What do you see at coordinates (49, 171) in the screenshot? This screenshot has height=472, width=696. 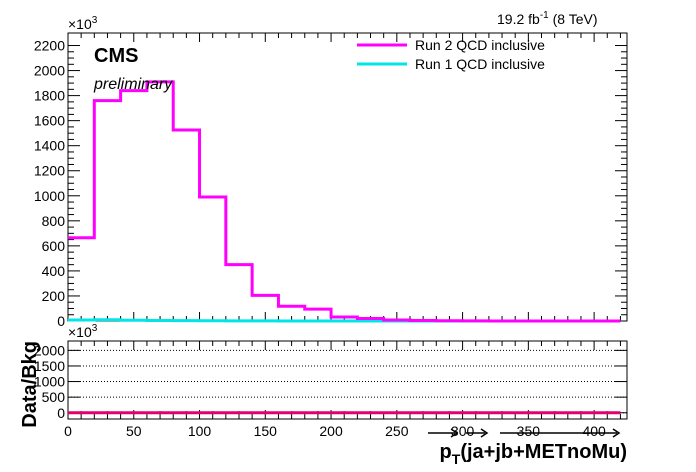 I see `main-y-tick-label: 1200` at bounding box center [49, 171].